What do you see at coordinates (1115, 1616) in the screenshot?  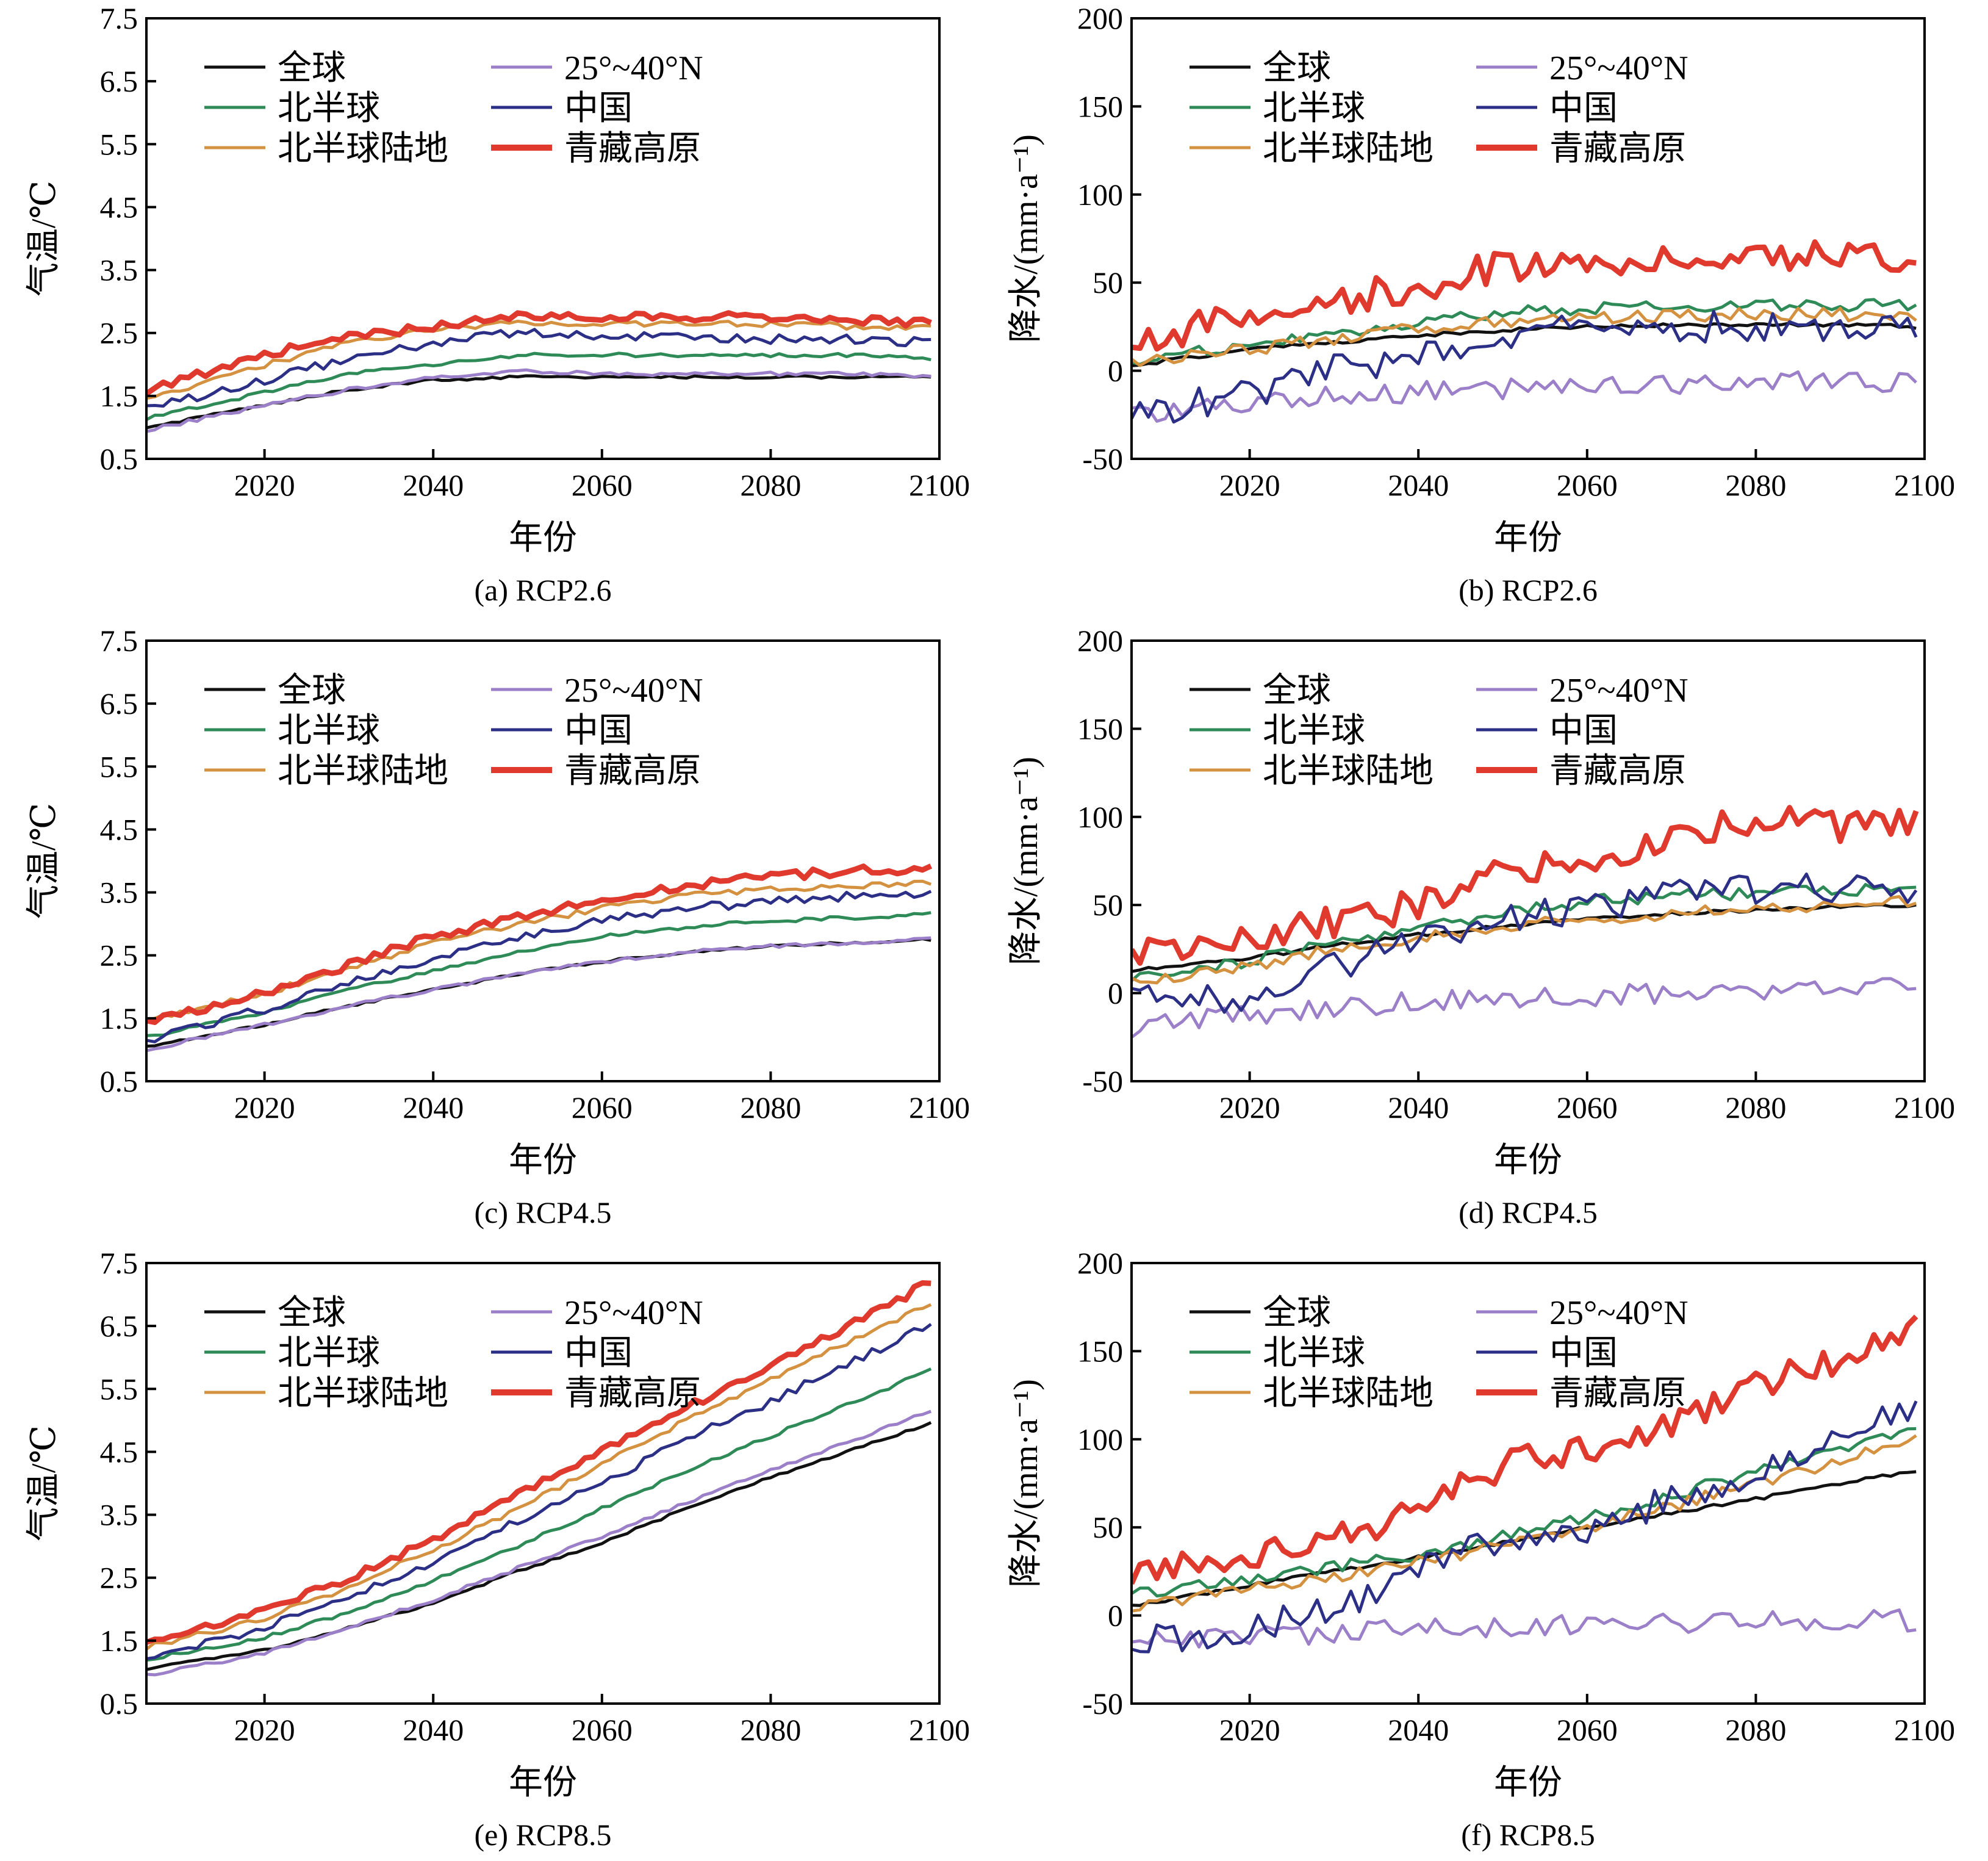 I see `y-tick-label: 0` at bounding box center [1115, 1616].